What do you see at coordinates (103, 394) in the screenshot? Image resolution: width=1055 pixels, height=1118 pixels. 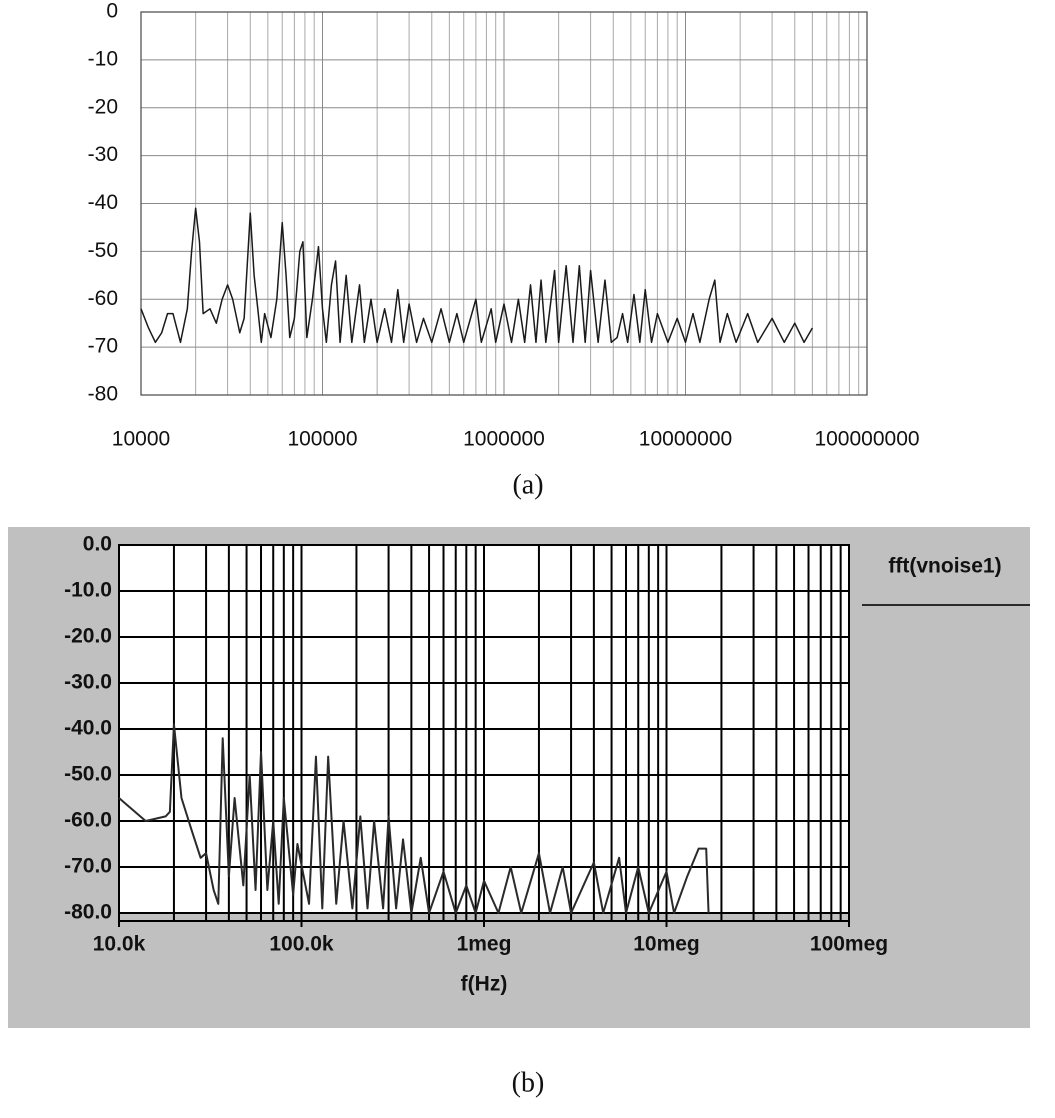 I see `y-tick-label: -80` at bounding box center [103, 394].